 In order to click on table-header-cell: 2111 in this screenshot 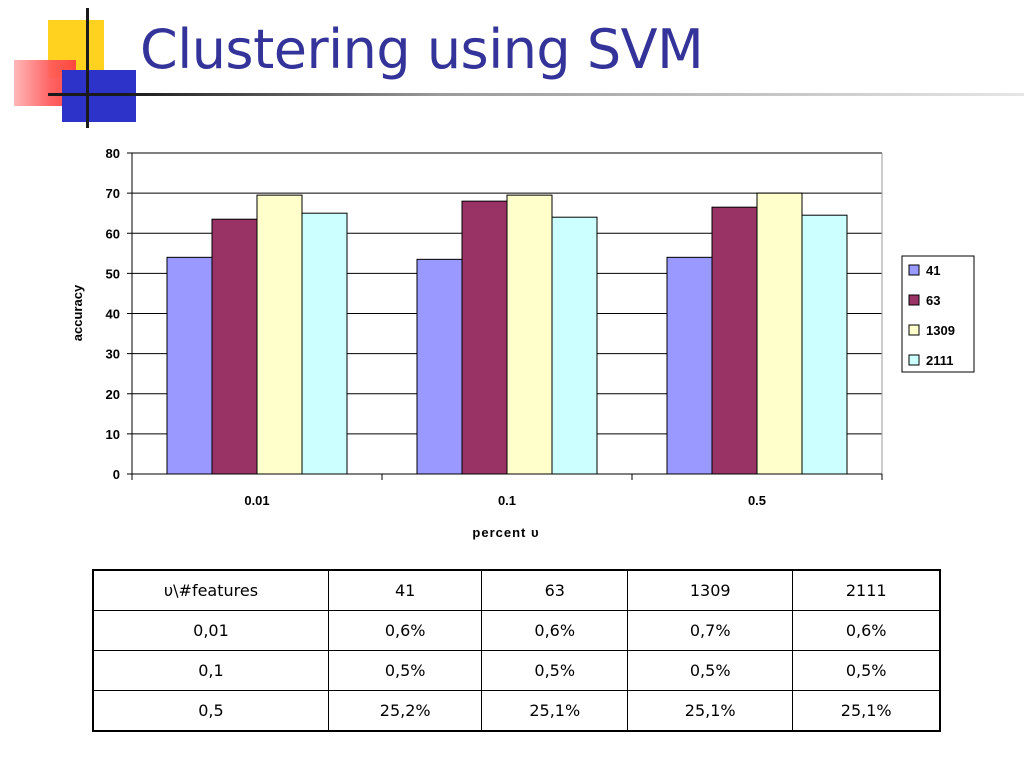, I will do `click(866, 590)`.